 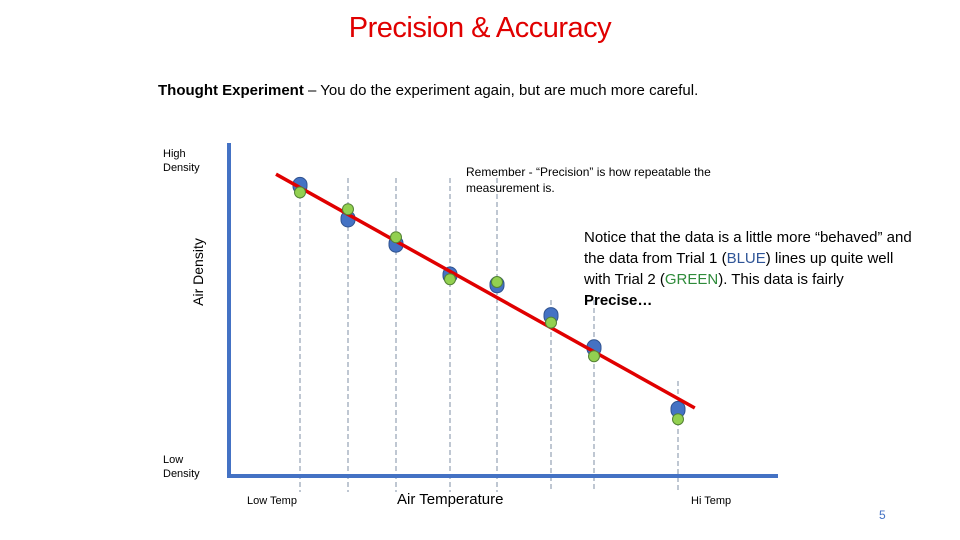 What do you see at coordinates (181, 467) in the screenshot?
I see `y-low-label: Low Density` at bounding box center [181, 467].